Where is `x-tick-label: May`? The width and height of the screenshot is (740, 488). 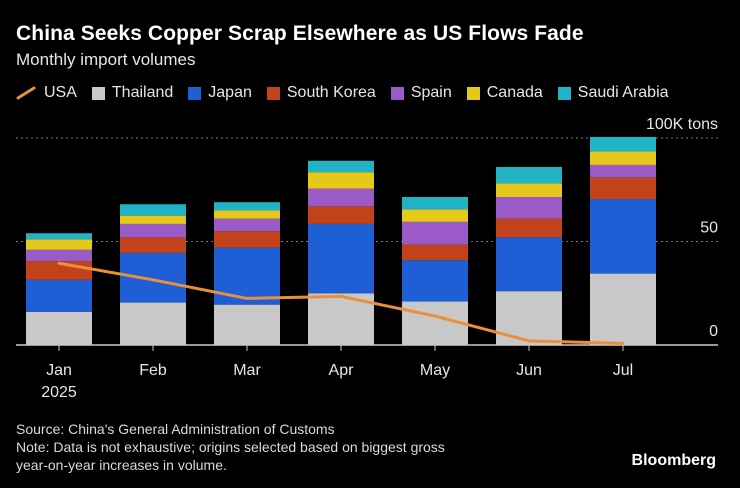 x-tick-label: May is located at coordinates (435, 370).